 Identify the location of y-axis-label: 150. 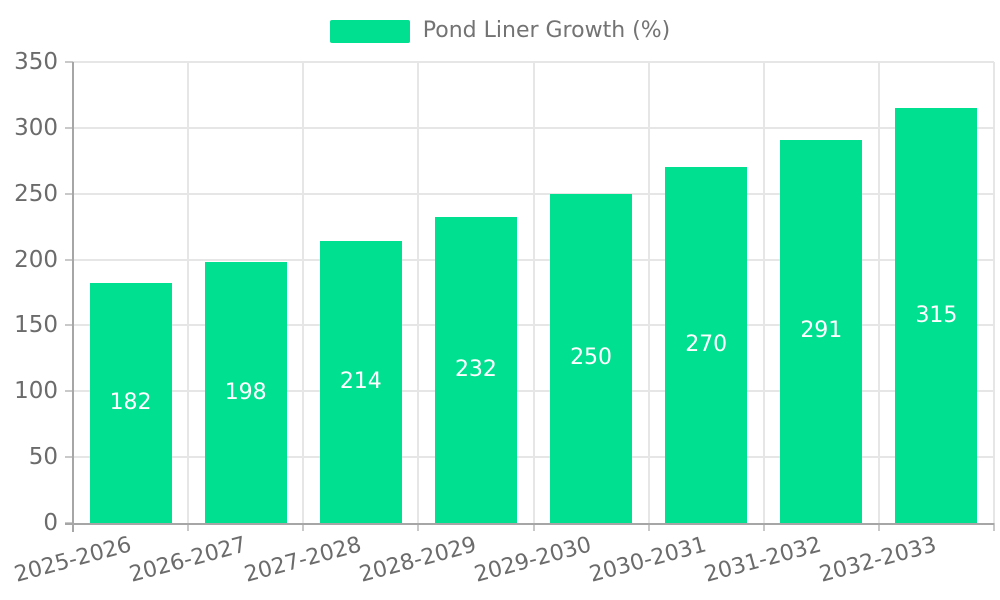
(36, 325).